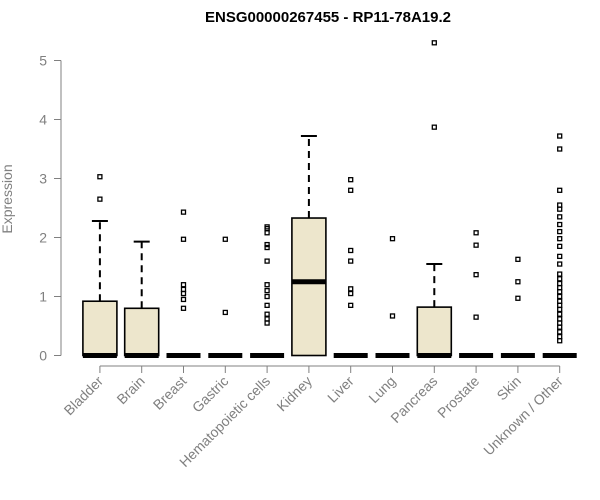 The height and width of the screenshot is (500, 600). I want to click on y-tick-label: 5, so click(43, 61).